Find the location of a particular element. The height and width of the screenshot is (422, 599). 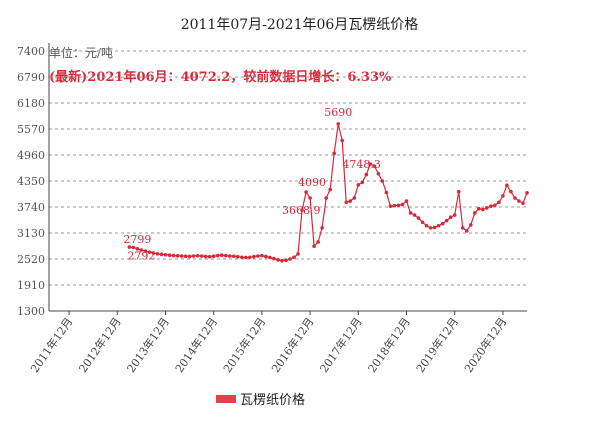

y-tick-label: 4960 is located at coordinates (31, 155).